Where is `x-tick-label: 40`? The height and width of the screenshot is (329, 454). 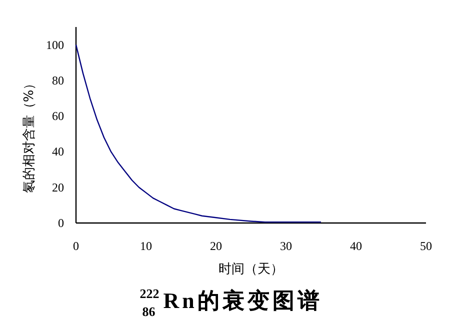 x-tick-label: 40 is located at coordinates (356, 246).